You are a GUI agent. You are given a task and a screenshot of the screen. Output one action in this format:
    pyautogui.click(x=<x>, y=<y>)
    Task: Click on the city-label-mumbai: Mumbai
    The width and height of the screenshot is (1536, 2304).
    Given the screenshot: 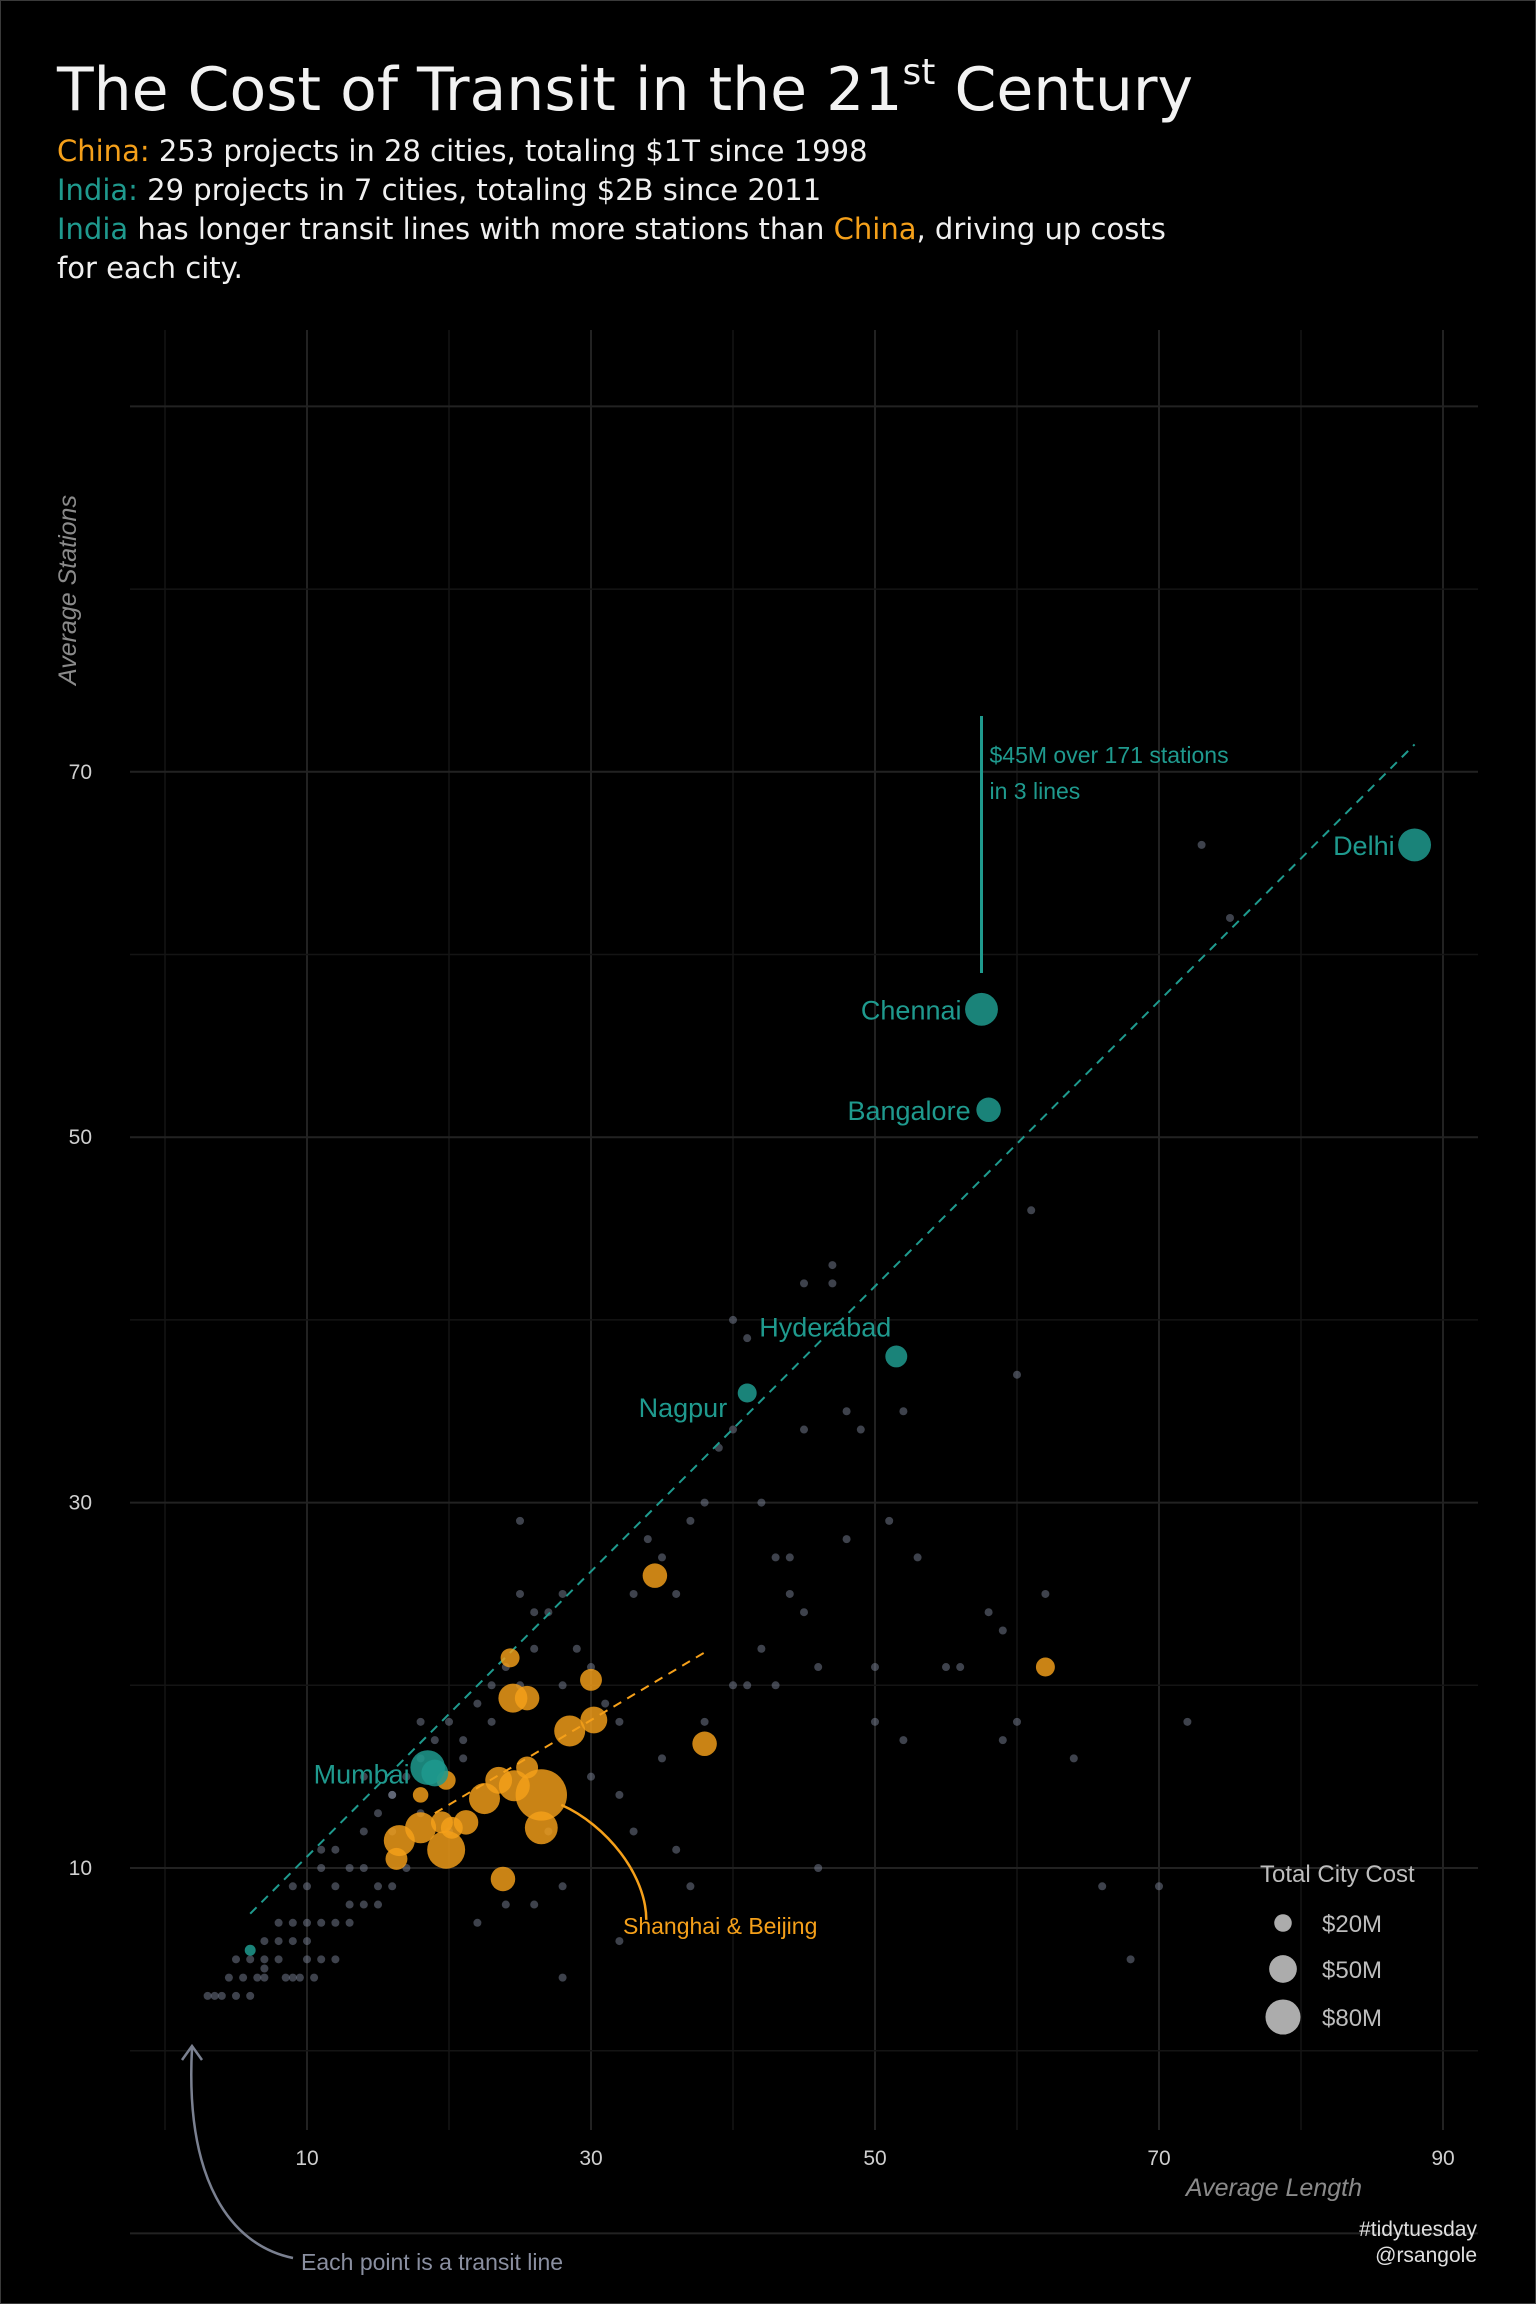 What is the action you would take?
    pyautogui.click(x=362, y=1775)
    